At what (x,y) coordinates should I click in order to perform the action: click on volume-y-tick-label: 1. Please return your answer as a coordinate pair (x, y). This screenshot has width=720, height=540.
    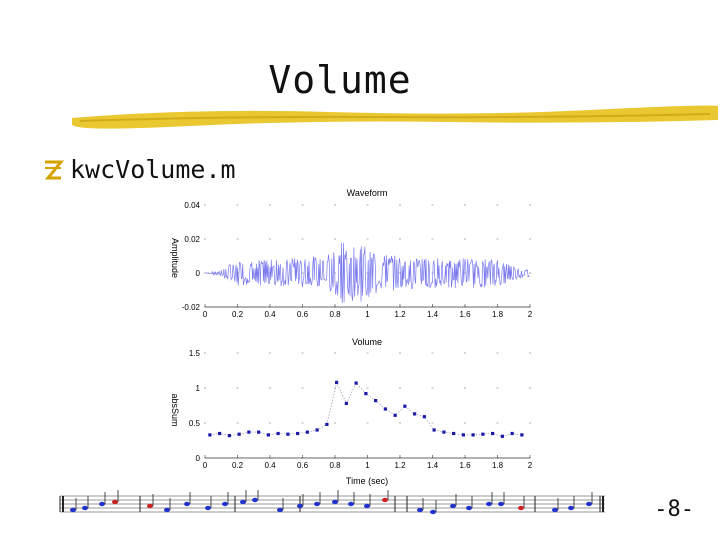
    Looking at the image, I should click on (198, 388).